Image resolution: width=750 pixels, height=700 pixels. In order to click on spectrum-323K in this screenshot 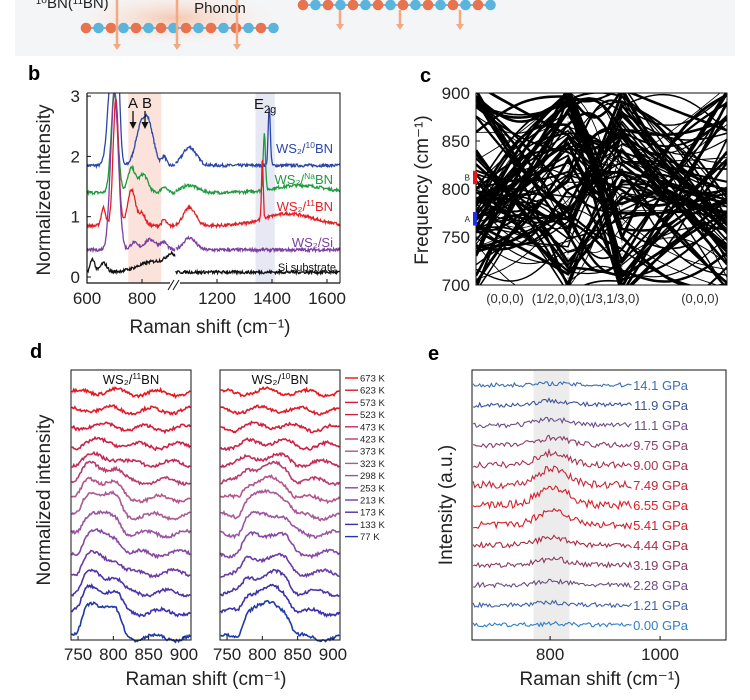, I will do `click(131, 505)`.